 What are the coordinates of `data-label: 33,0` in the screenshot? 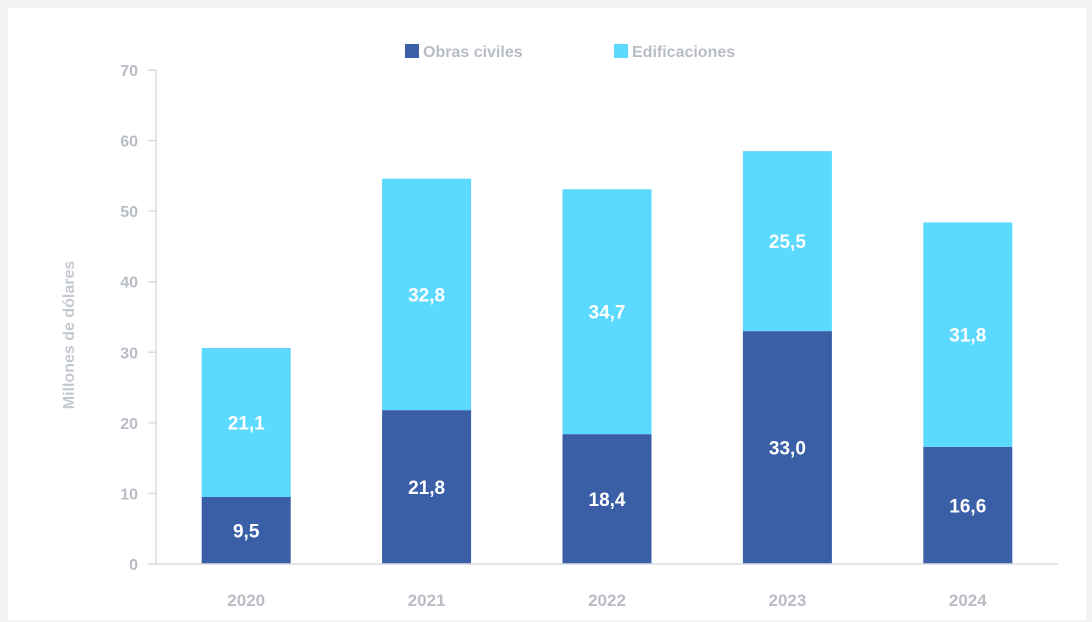 It's located at (787, 449).